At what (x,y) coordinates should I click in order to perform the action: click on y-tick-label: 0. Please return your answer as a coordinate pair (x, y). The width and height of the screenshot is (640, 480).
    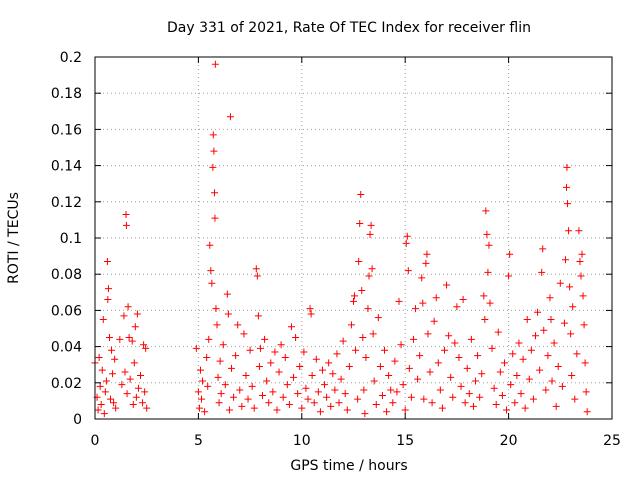
    Looking at the image, I should click on (77, 420).